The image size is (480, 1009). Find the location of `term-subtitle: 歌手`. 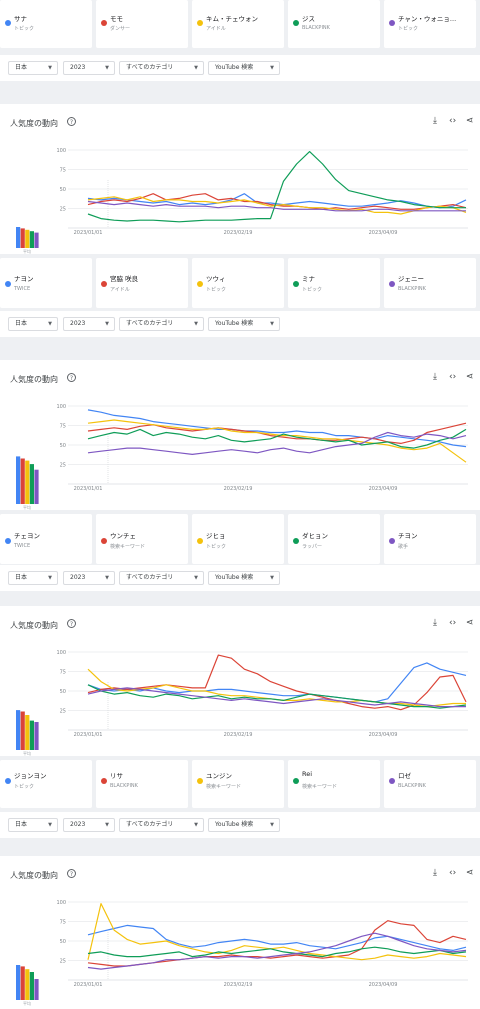

term-subtitle: 歌手 is located at coordinates (403, 547).